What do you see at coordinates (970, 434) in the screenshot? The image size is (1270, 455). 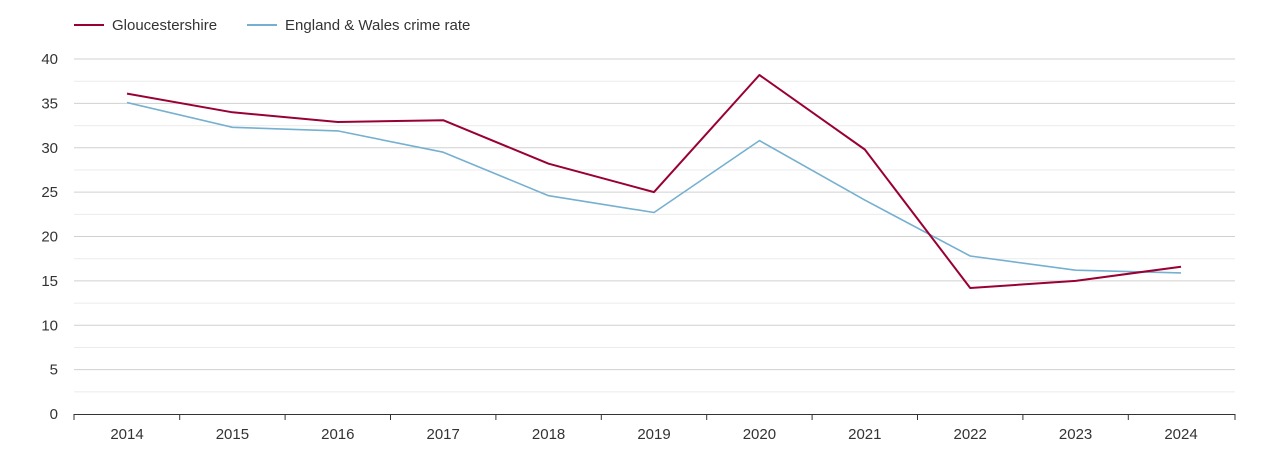 I see `x-tick-label: 2022` at bounding box center [970, 434].